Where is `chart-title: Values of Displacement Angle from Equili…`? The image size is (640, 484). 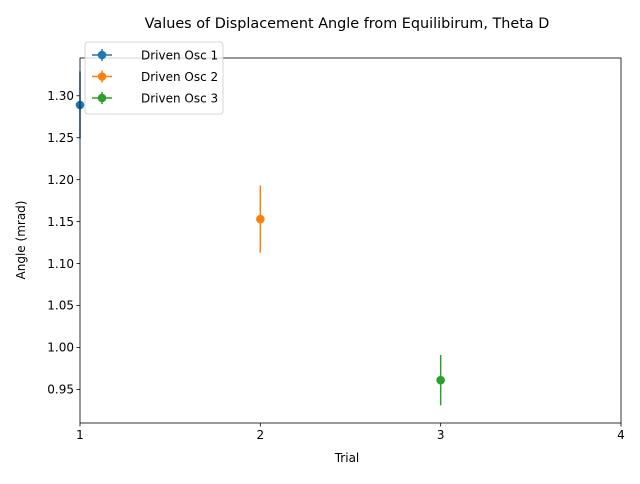 chart-title: Values of Displacement Angle from Equili… is located at coordinates (347, 24).